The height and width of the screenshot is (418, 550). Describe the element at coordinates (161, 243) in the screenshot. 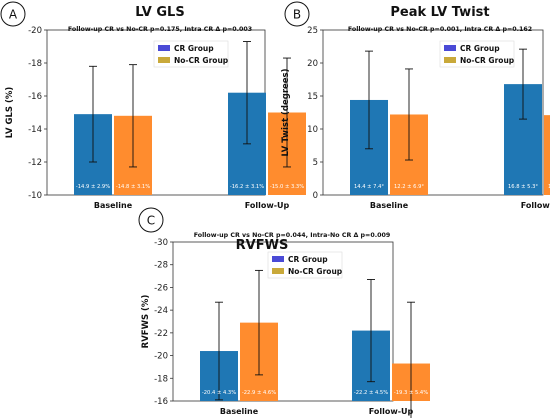

I see `y-tick-label: -30` at that location.